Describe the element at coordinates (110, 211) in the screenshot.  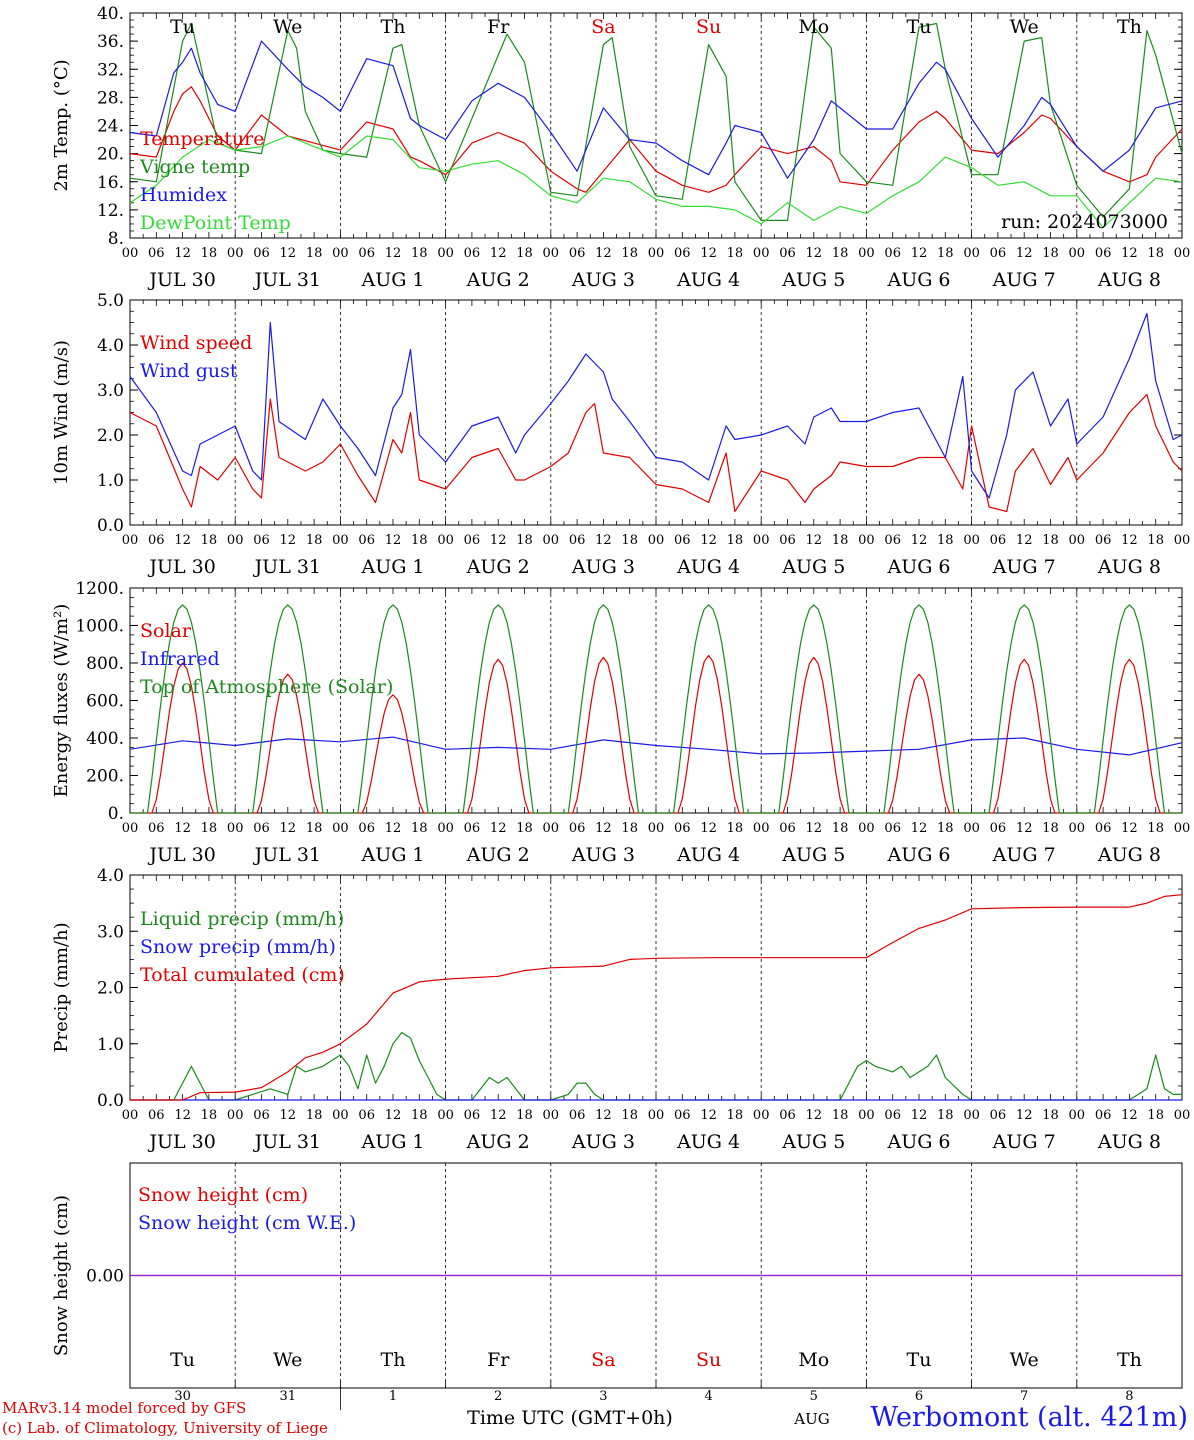
I see `y-tick-label: 12.` at that location.